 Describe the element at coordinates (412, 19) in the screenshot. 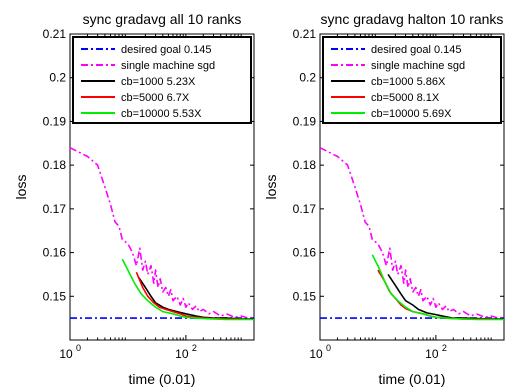

I see `chart-title: sync gradavg halton 10 ranks` at that location.